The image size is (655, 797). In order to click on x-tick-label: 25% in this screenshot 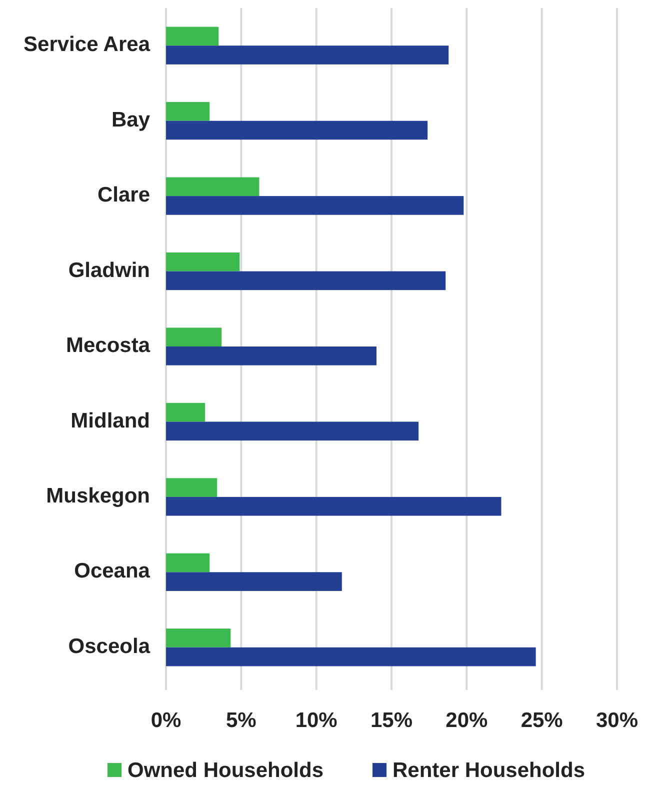, I will do `click(542, 720)`.